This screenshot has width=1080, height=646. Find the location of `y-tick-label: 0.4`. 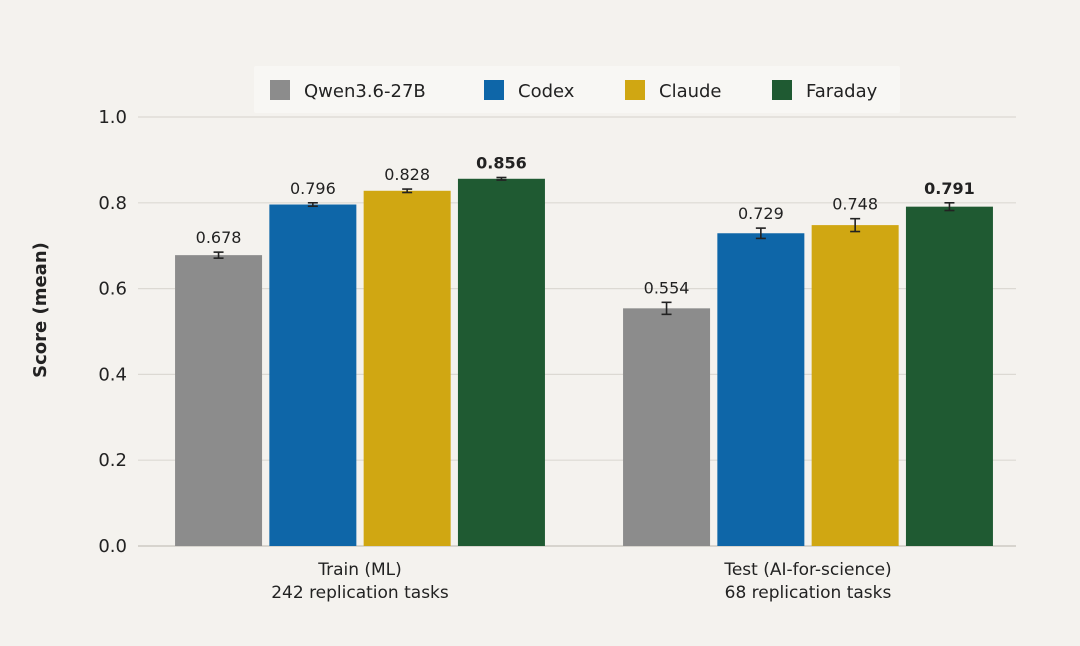

y-tick-label: 0.4 is located at coordinates (112, 374).